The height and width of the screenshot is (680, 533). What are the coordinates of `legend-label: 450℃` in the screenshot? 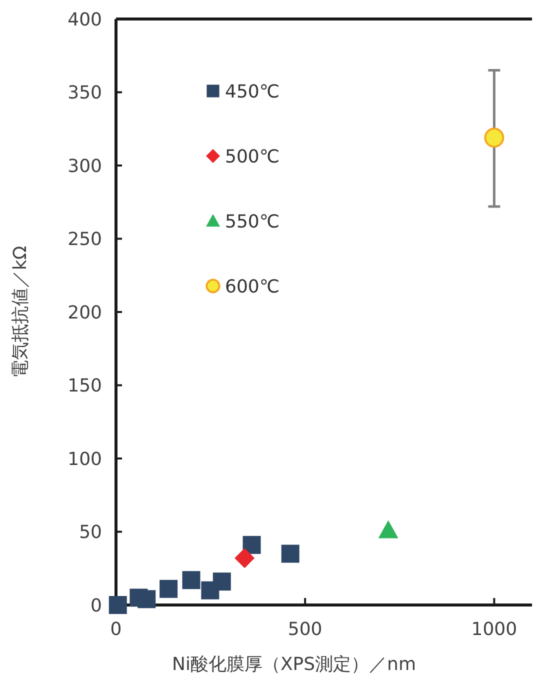 It's located at (252, 91).